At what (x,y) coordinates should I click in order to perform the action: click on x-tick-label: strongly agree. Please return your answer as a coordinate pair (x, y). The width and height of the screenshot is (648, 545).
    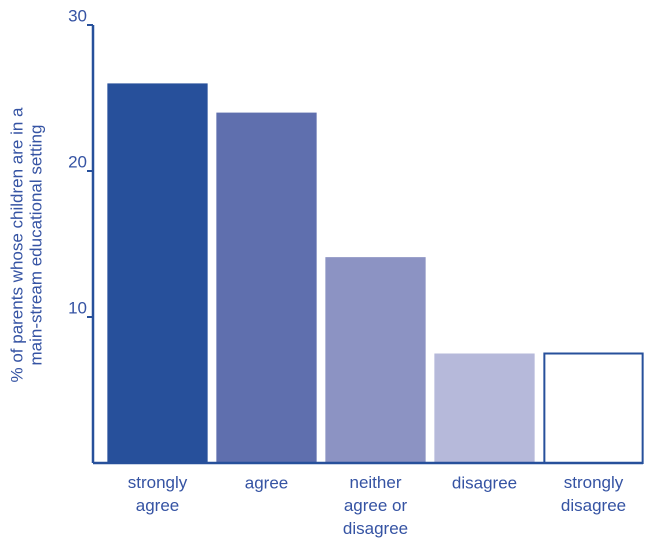
    Looking at the image, I should click on (158, 494).